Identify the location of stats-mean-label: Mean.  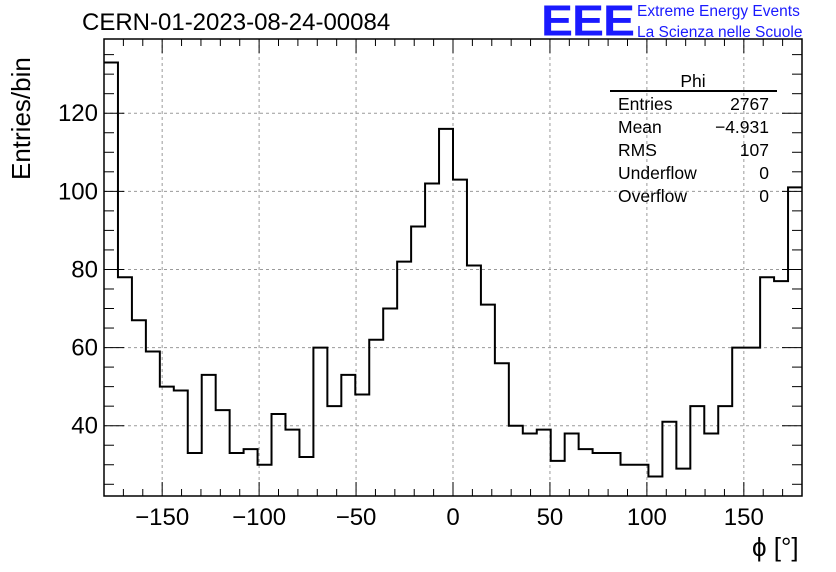
(640, 127).